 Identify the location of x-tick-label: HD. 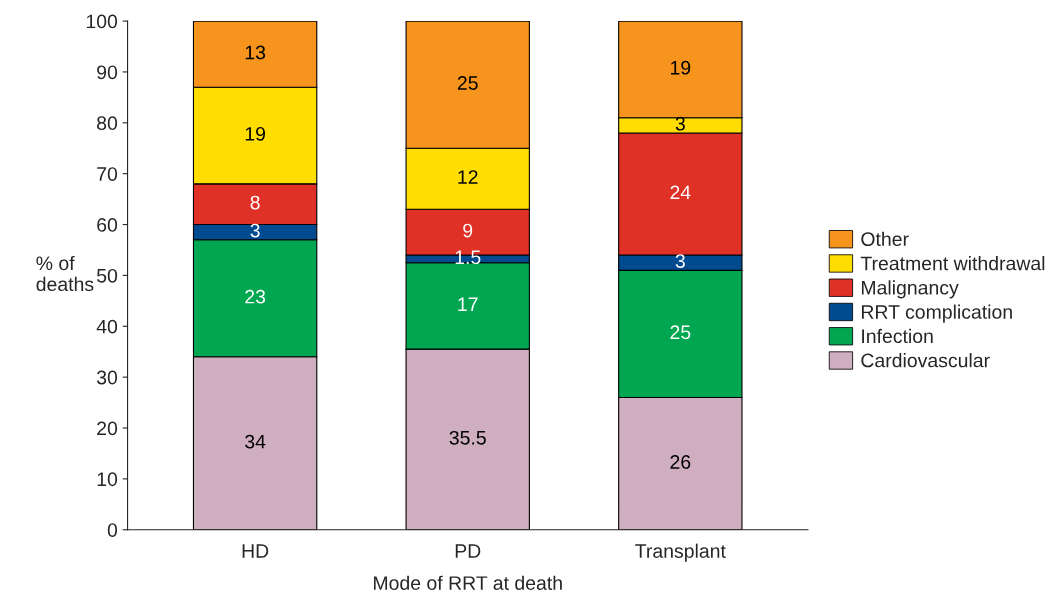
(255, 551).